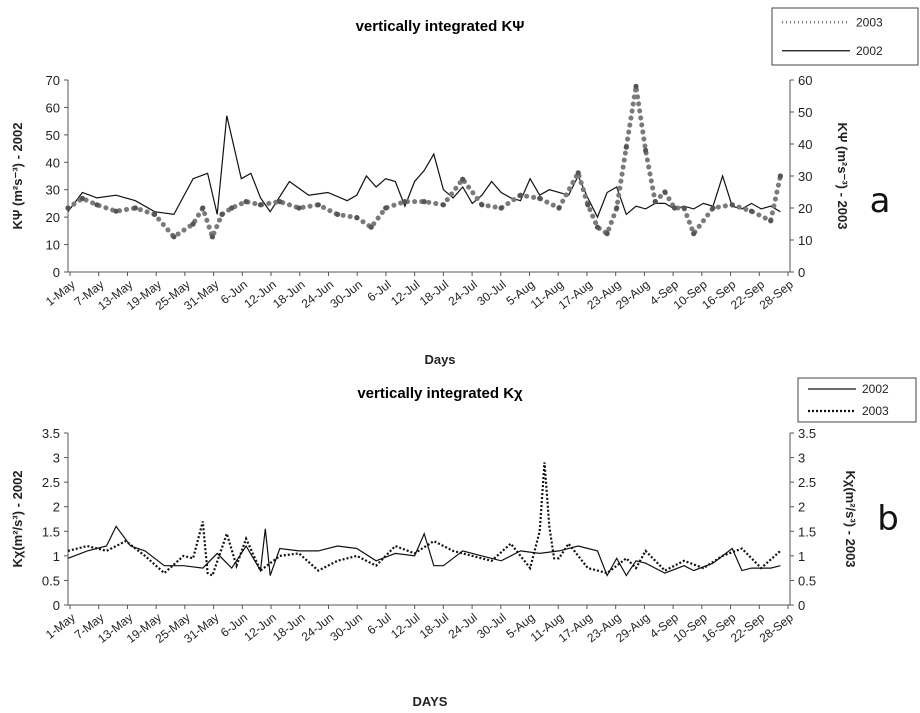 Image resolution: width=920 pixels, height=713 pixels. Describe the element at coordinates (56, 458) in the screenshot. I see `left-tick-label: 3` at that location.